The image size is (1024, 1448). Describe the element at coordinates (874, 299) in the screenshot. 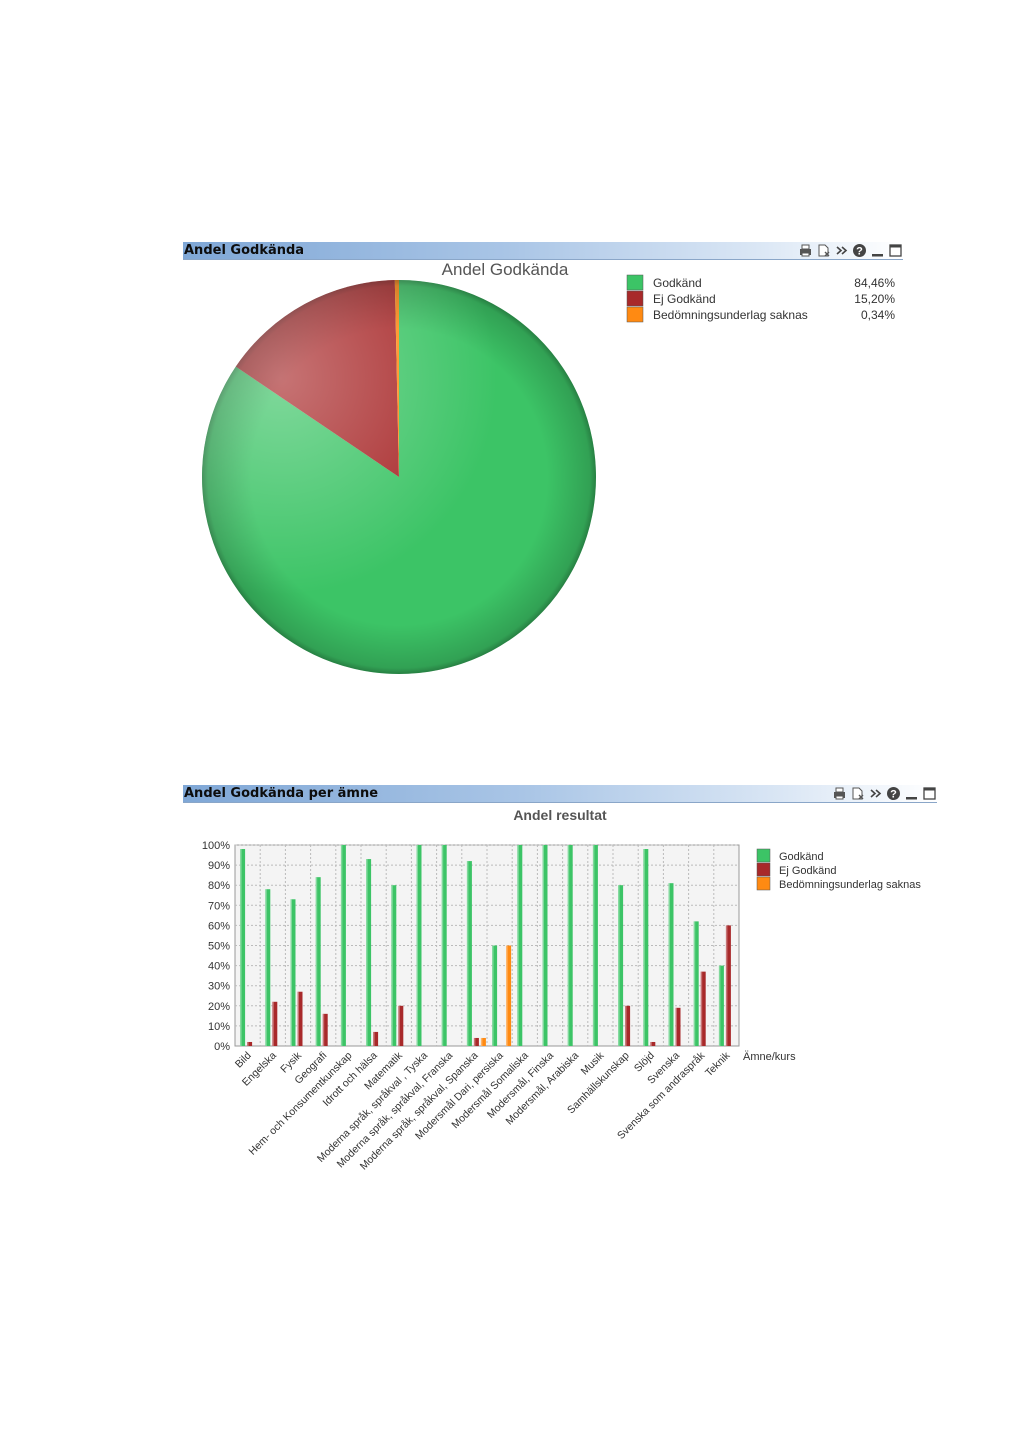

I see `pie-legend-value: 15,20%` at that location.